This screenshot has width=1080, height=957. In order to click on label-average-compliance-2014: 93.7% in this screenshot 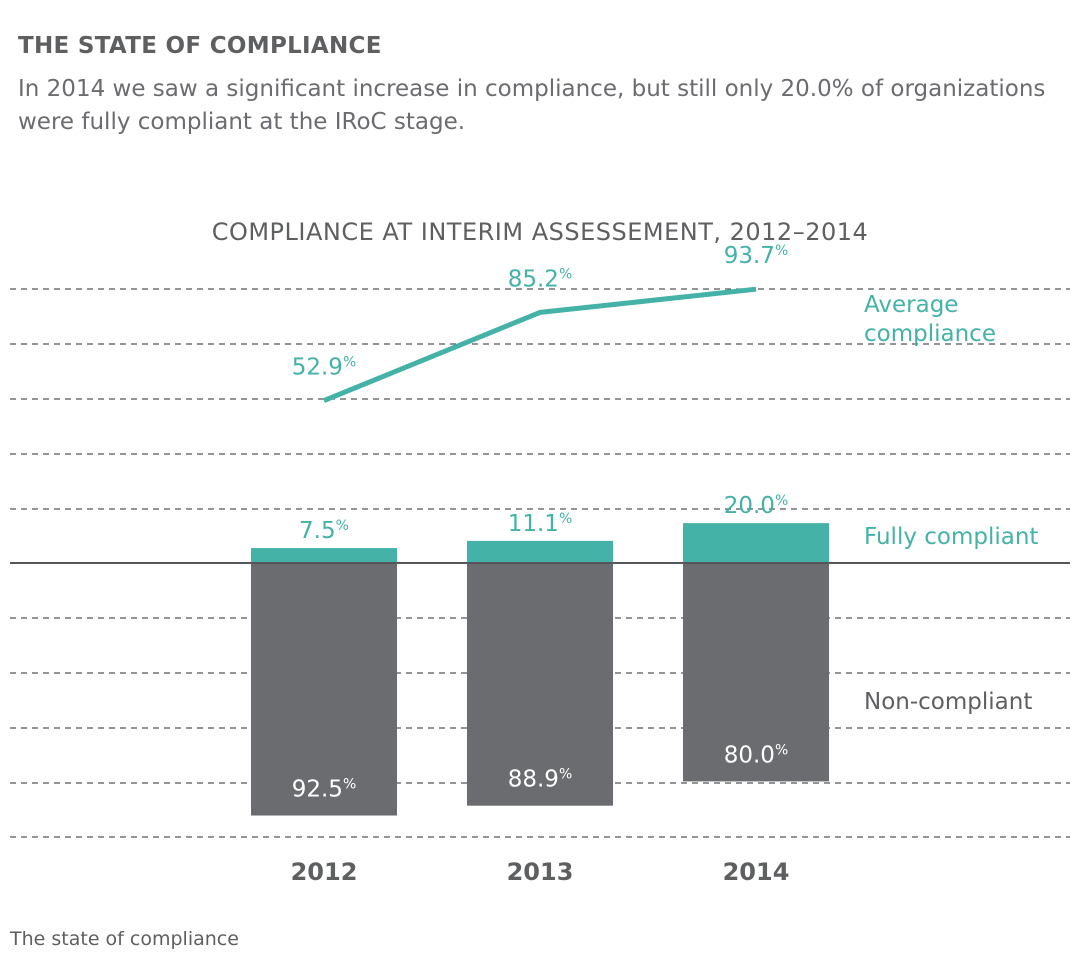, I will do `click(756, 256)`.